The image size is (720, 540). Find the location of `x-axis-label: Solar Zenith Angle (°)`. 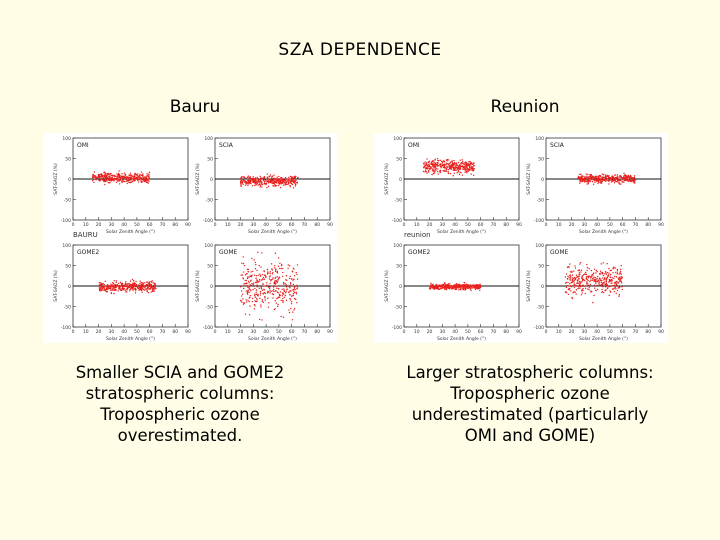

x-axis-label: Solar Zenith Angle (°) is located at coordinates (461, 339).